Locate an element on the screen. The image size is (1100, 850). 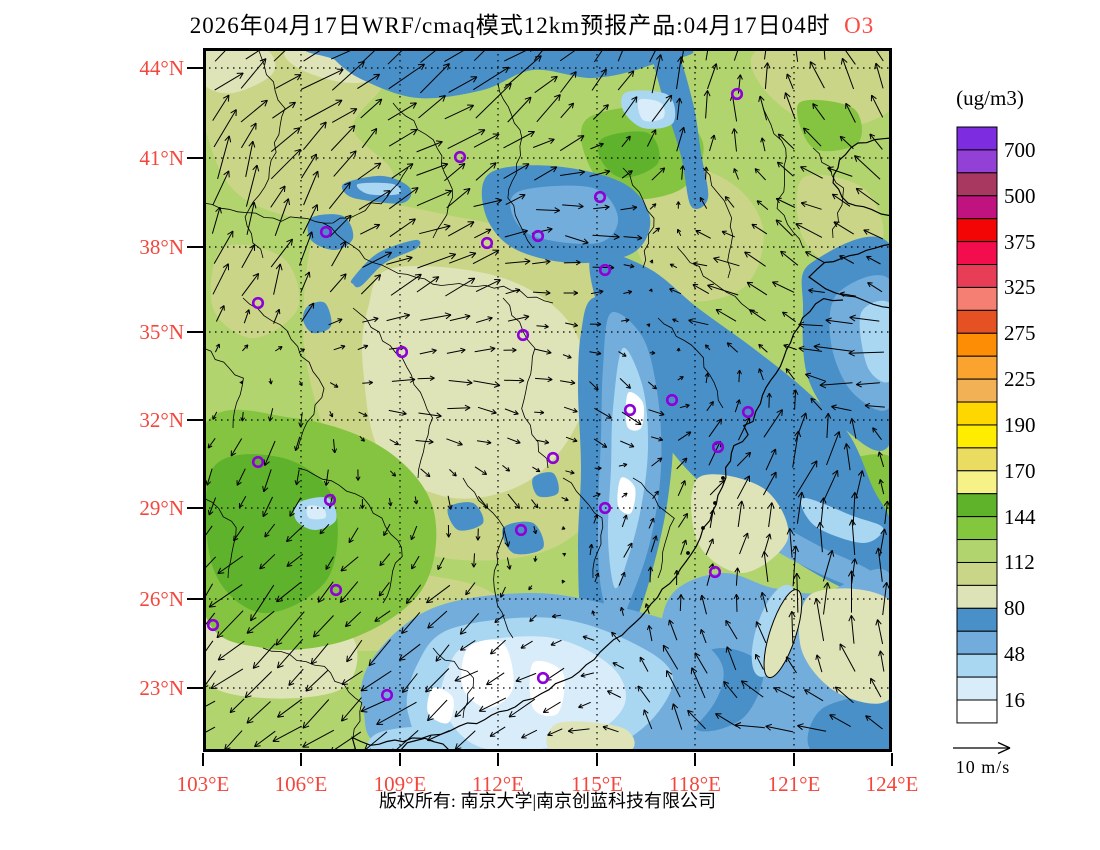
title-main: 2026年04月17日WRF/cmaq模式12km预报产品:04月17日04时 is located at coordinates (510, 25).